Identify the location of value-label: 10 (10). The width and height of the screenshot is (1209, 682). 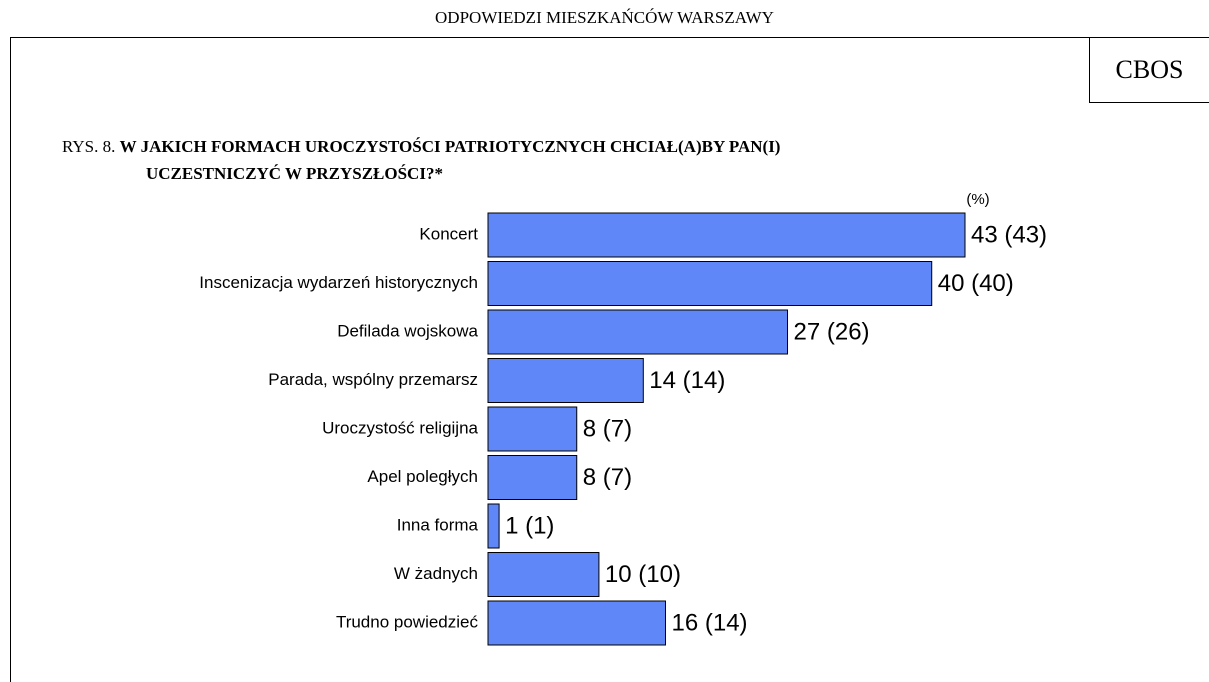
(643, 574).